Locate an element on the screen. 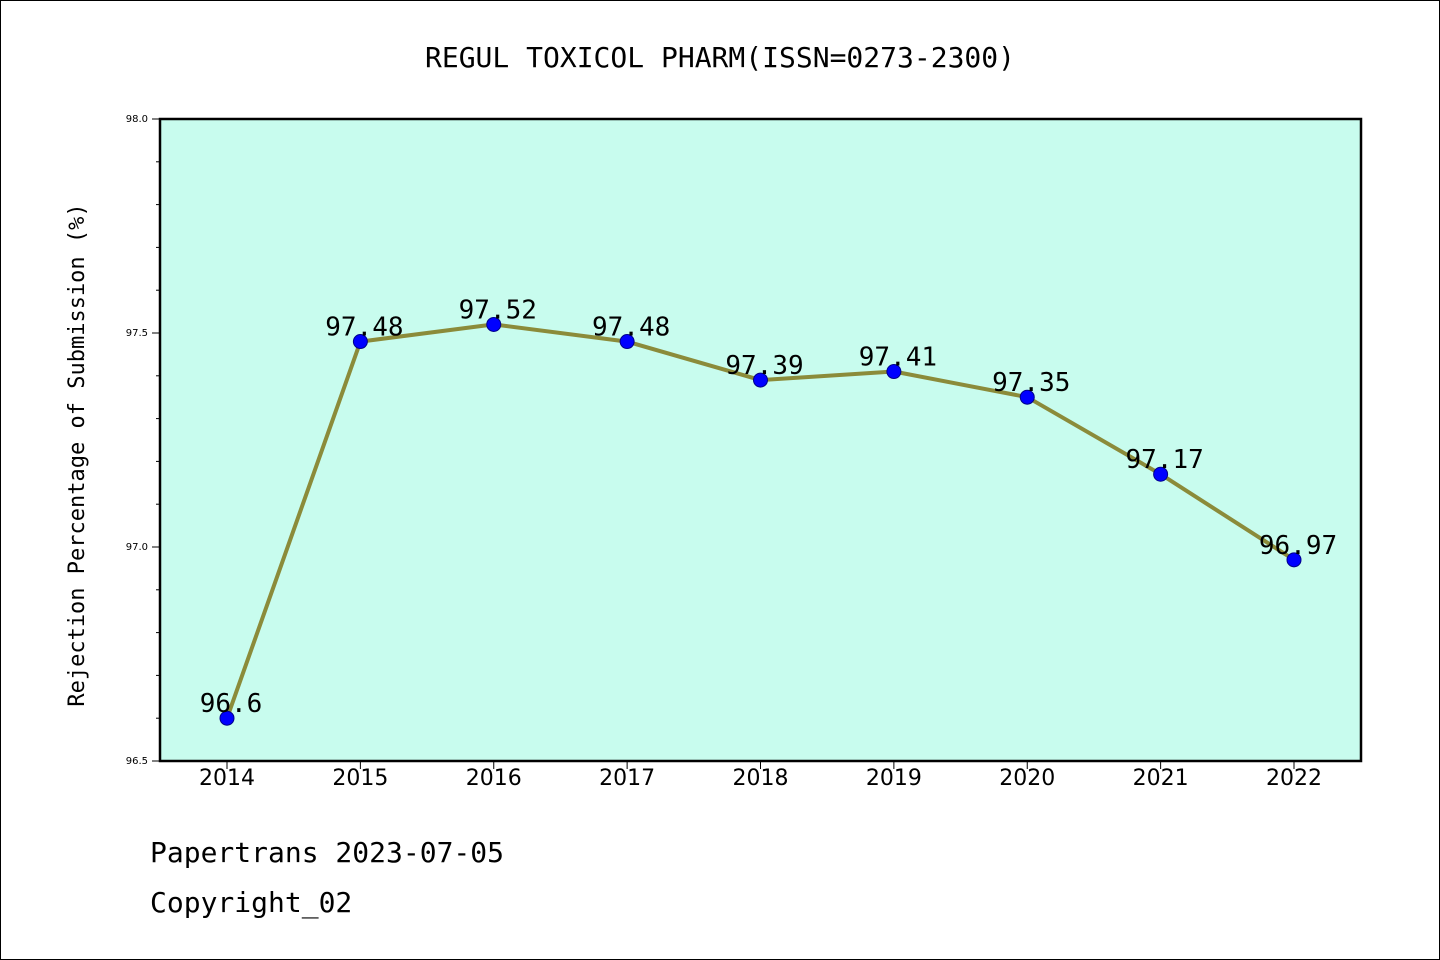  x-tick-label: 2020 is located at coordinates (1027, 778).